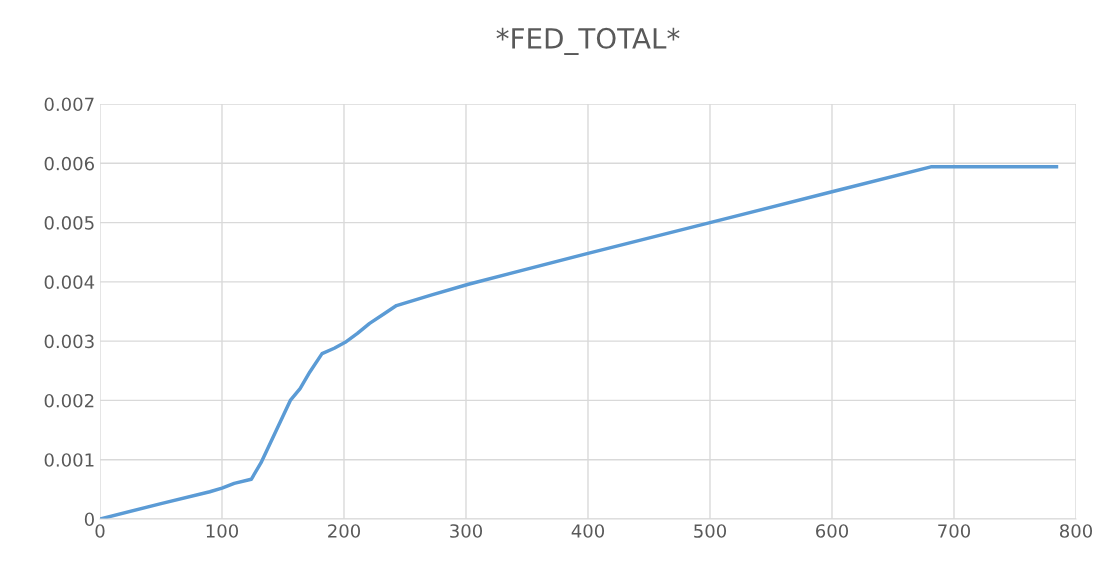  Describe the element at coordinates (588, 531) in the screenshot. I see `x-tick-label: 400` at that location.